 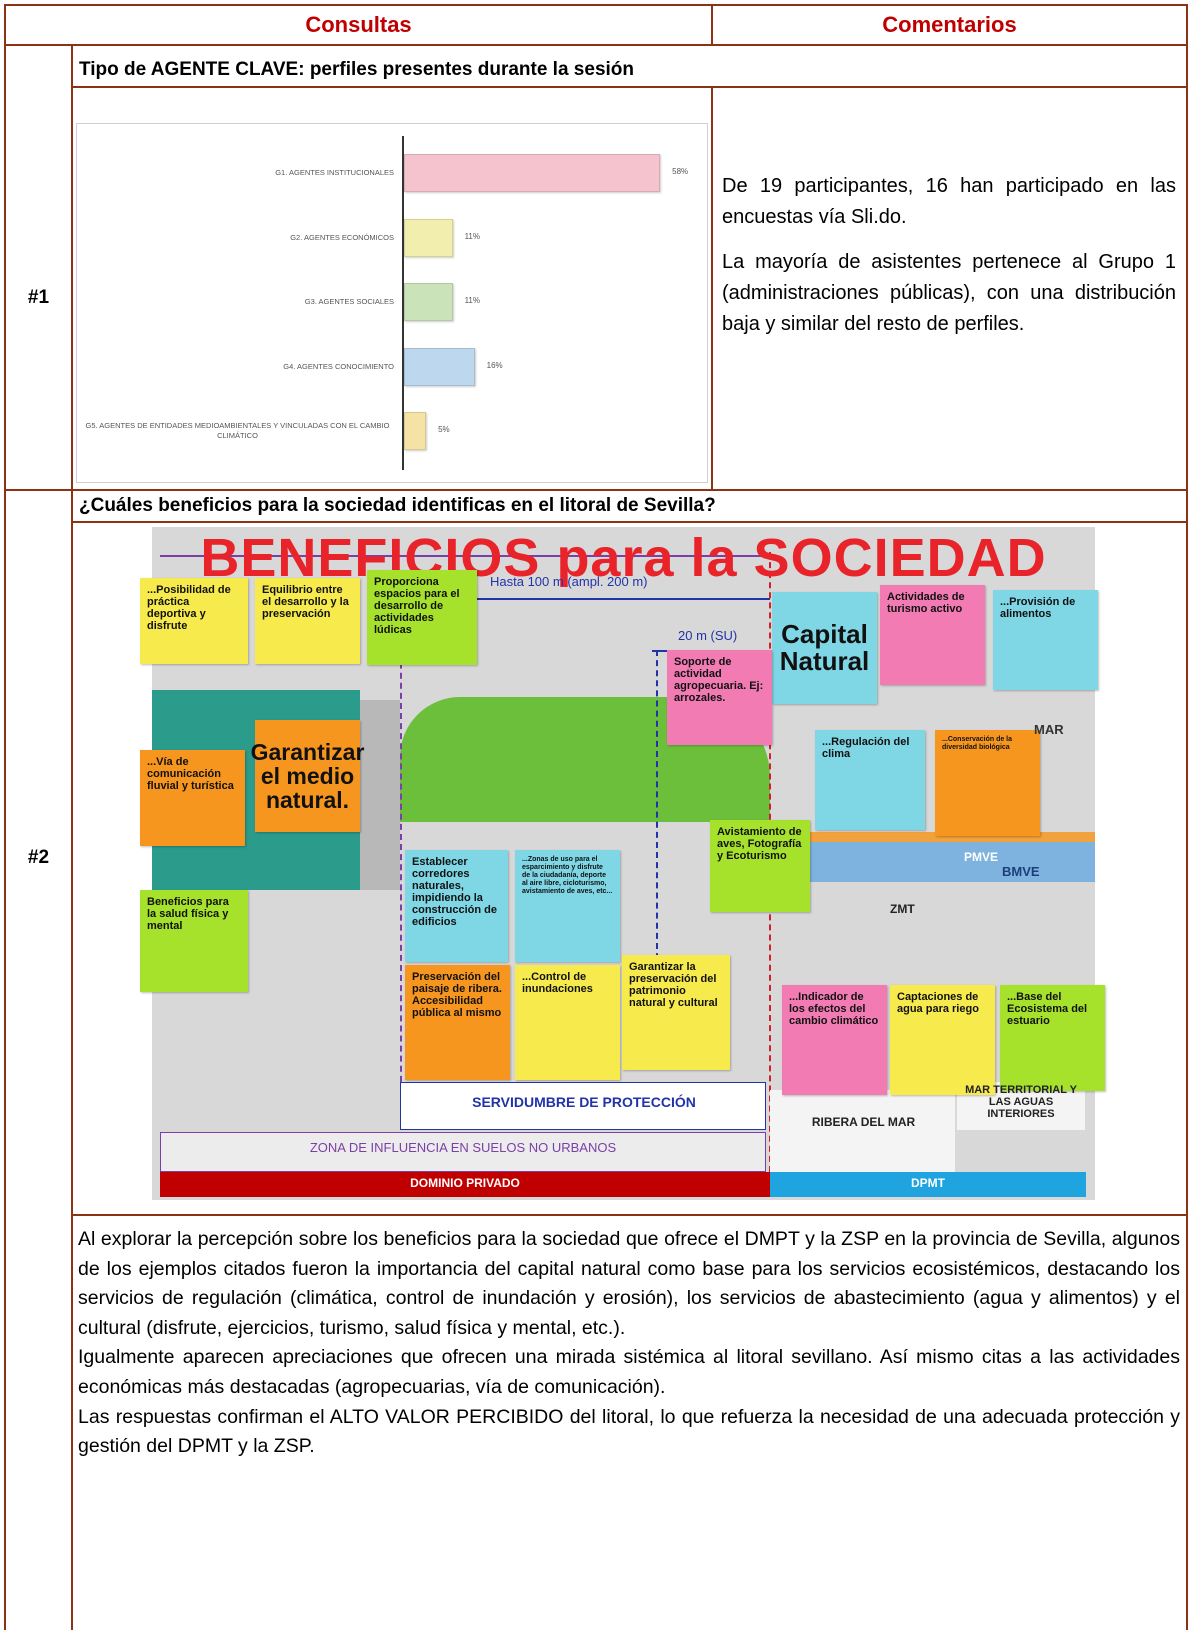 What do you see at coordinates (824, 648) in the screenshot?
I see `sticky-note: Capital Natural` at bounding box center [824, 648].